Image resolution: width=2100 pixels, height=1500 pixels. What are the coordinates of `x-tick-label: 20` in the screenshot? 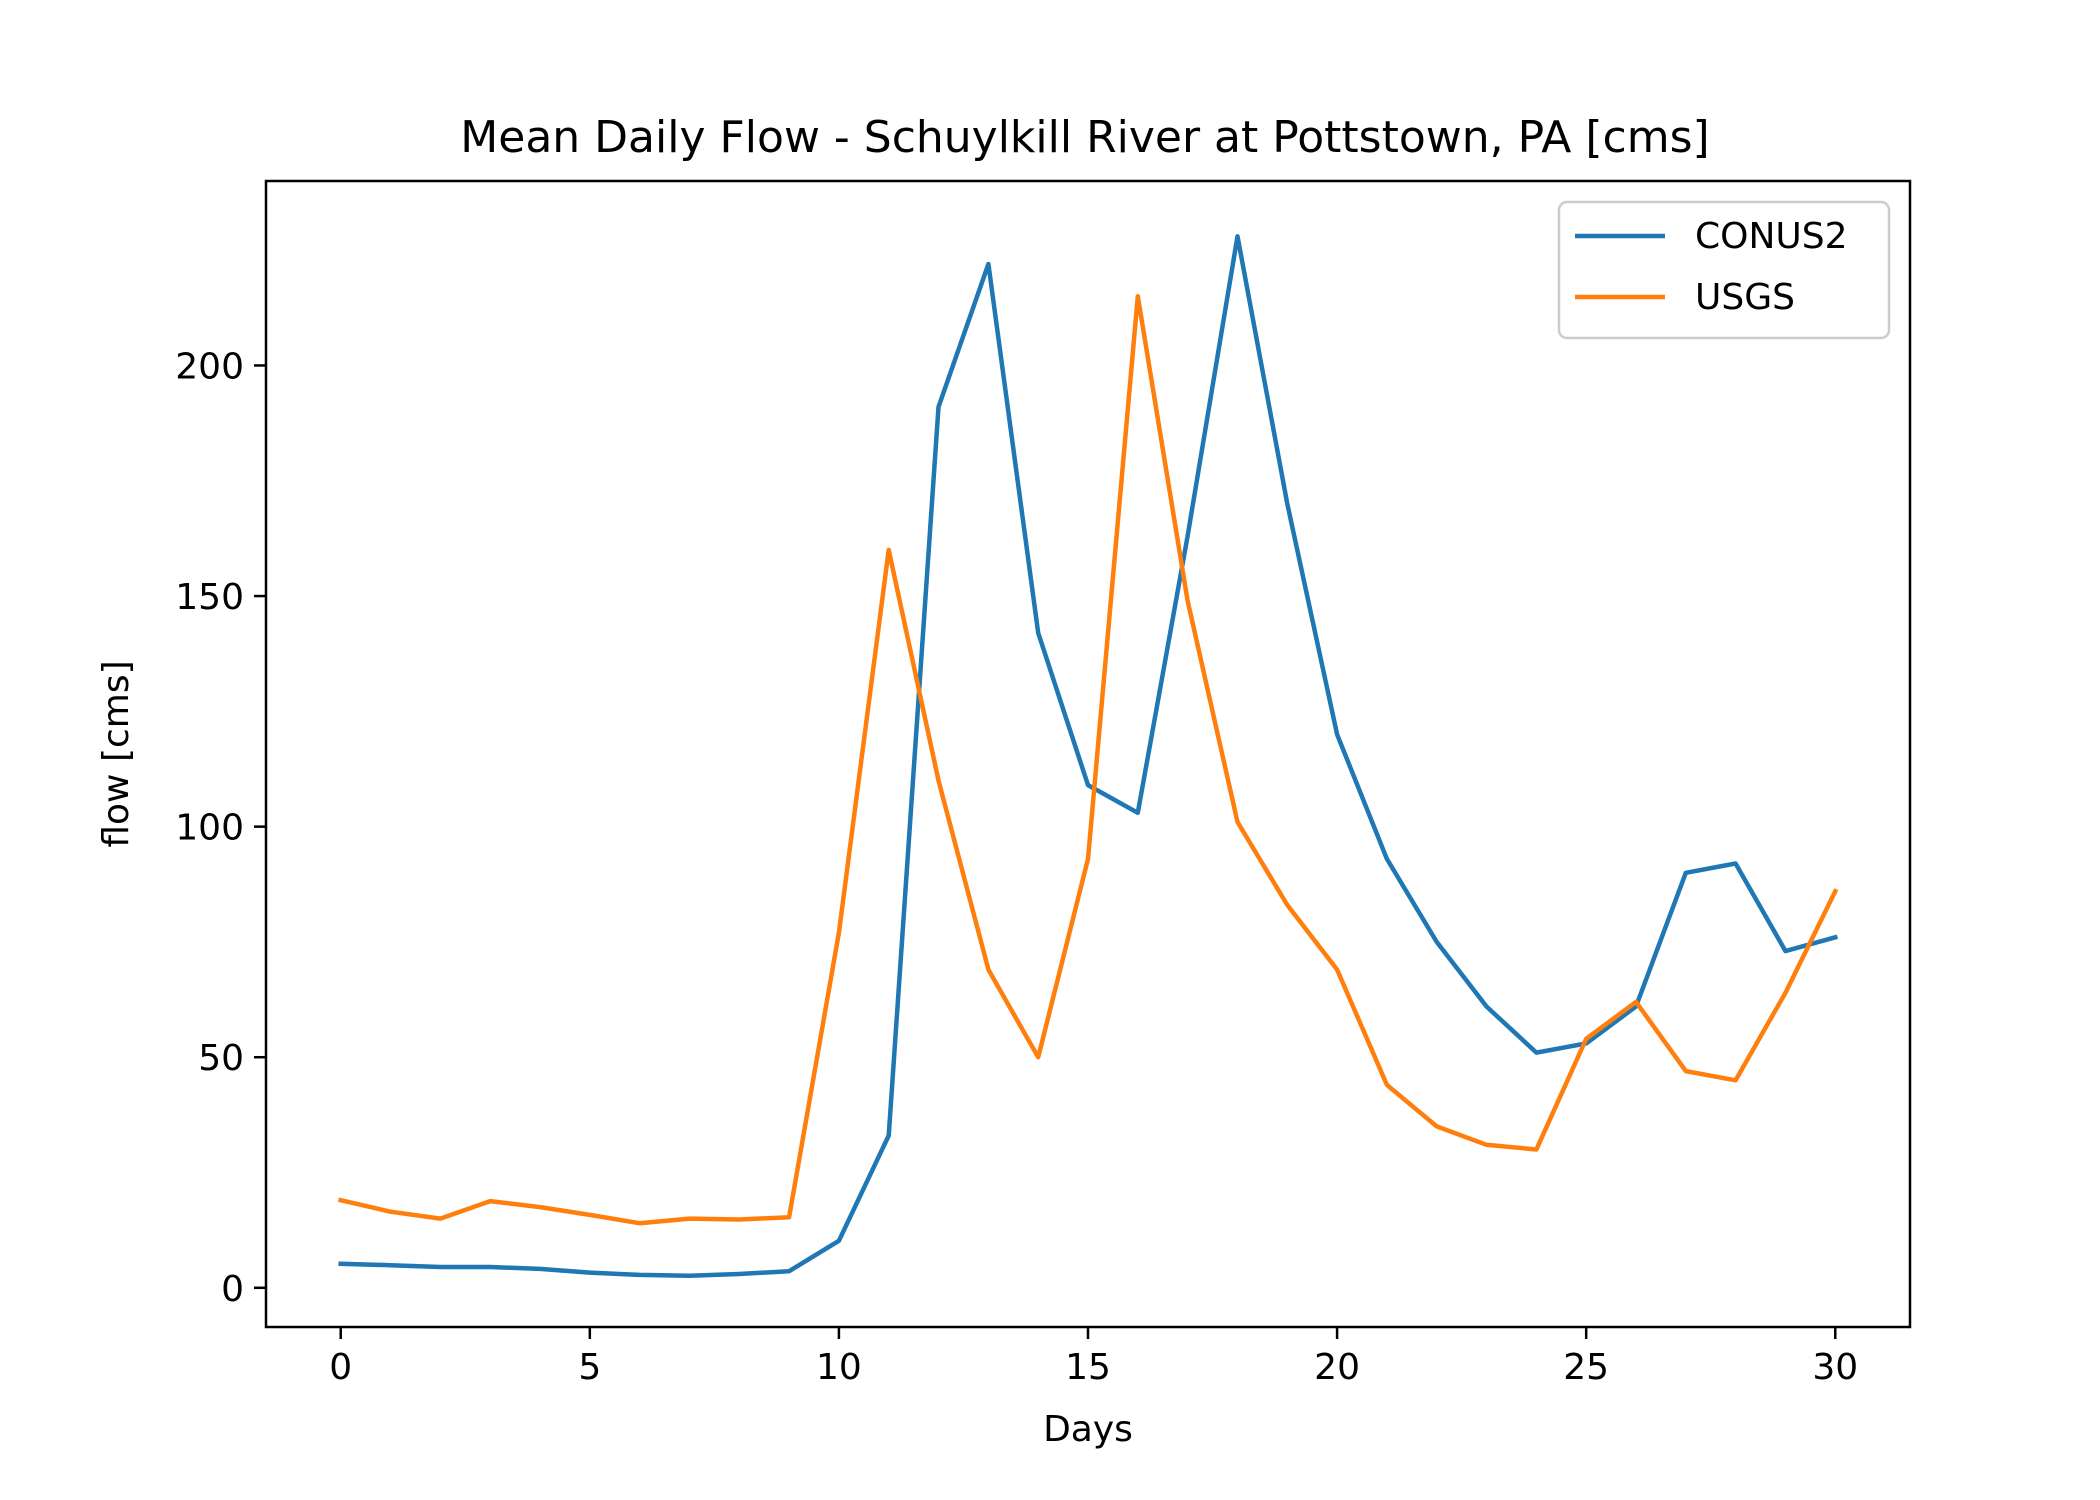 It's located at (1337, 1367).